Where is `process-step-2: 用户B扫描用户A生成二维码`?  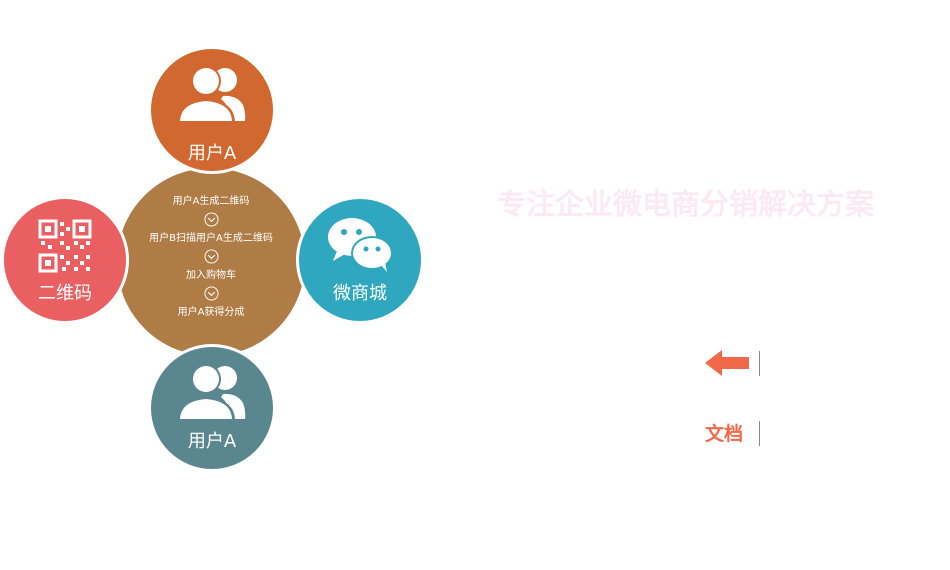 process-step-2: 用户B扫描用户A生成二维码 is located at coordinates (211, 238).